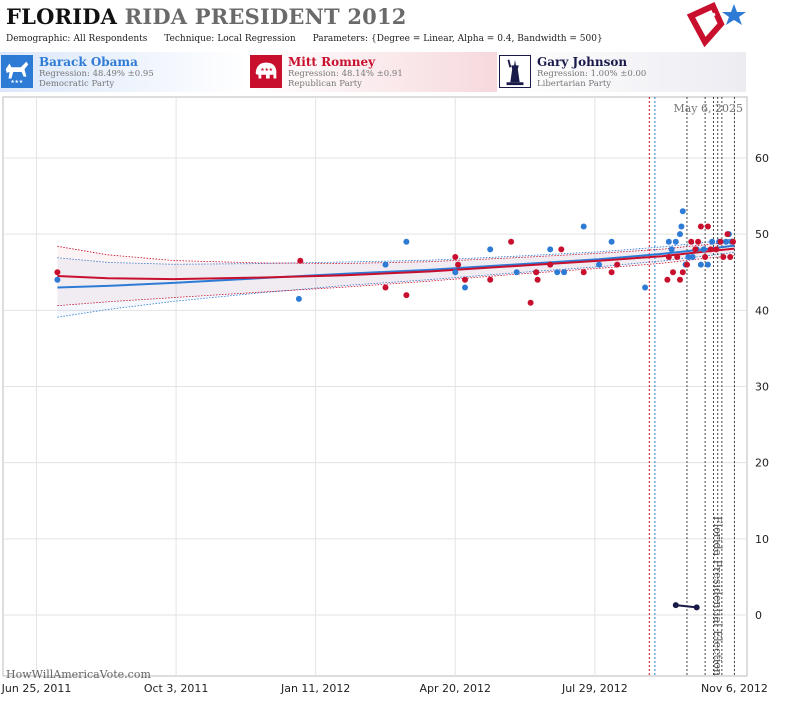  What do you see at coordinates (734, 688) in the screenshot?
I see `x-tick-label: Nov 6, 2012` at bounding box center [734, 688].